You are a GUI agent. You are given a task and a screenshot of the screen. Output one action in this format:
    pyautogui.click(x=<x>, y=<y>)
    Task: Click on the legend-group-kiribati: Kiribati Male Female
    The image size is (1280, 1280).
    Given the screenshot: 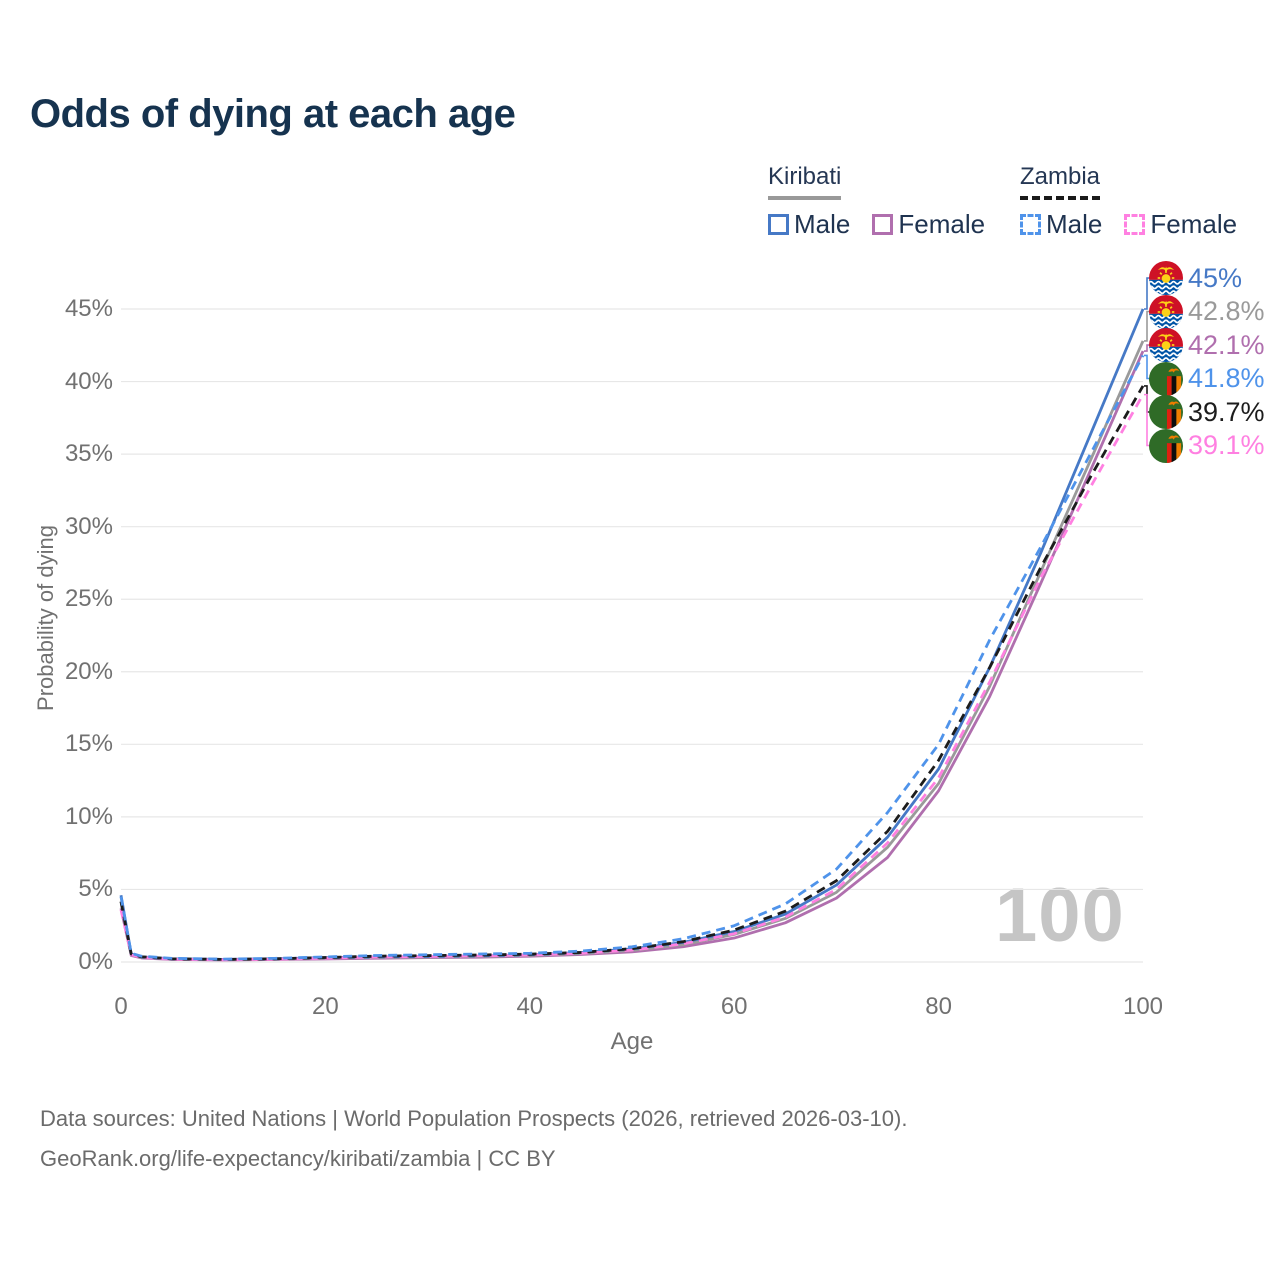 What is the action you would take?
    pyautogui.click(x=876, y=201)
    